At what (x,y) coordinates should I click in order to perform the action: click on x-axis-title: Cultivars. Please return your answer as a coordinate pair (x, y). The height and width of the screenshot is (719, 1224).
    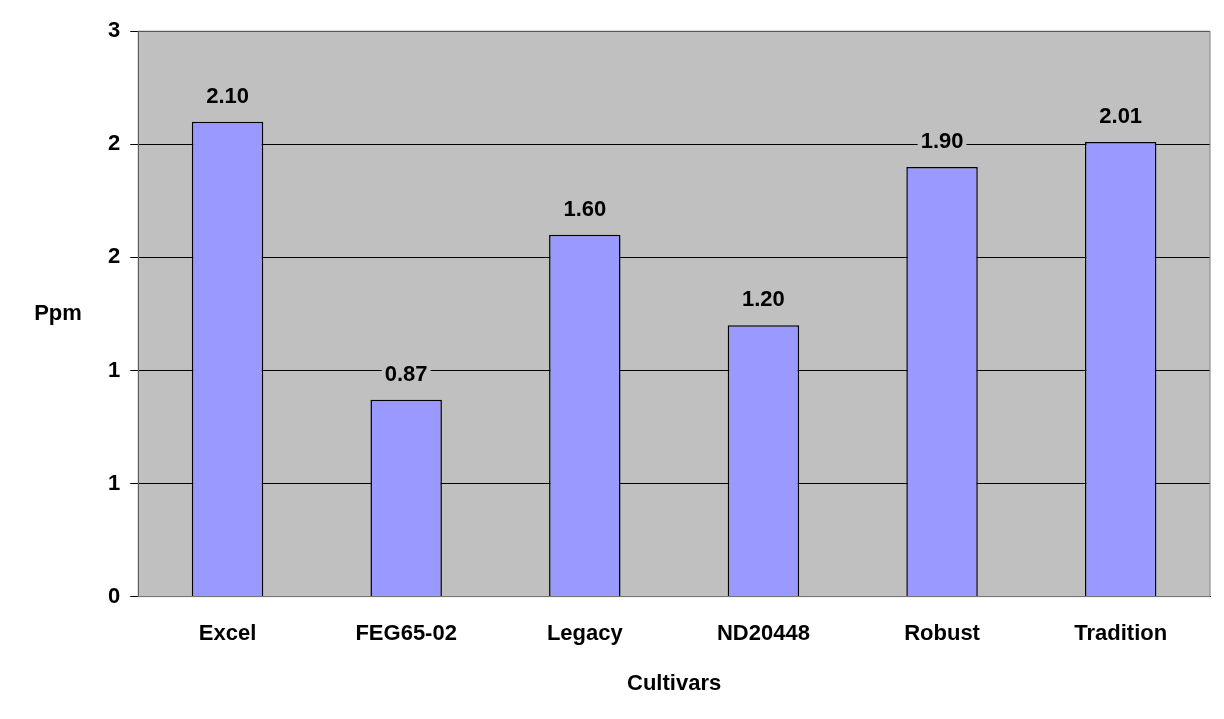
    Looking at the image, I should click on (674, 683).